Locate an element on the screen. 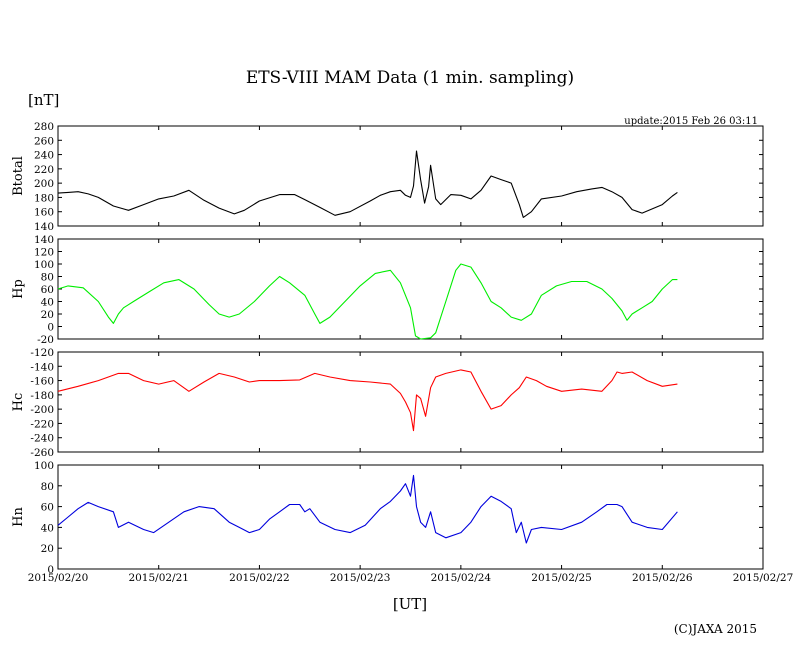 The height and width of the screenshot is (655, 810). y-tick-label: 120 is located at coordinates (44, 253).